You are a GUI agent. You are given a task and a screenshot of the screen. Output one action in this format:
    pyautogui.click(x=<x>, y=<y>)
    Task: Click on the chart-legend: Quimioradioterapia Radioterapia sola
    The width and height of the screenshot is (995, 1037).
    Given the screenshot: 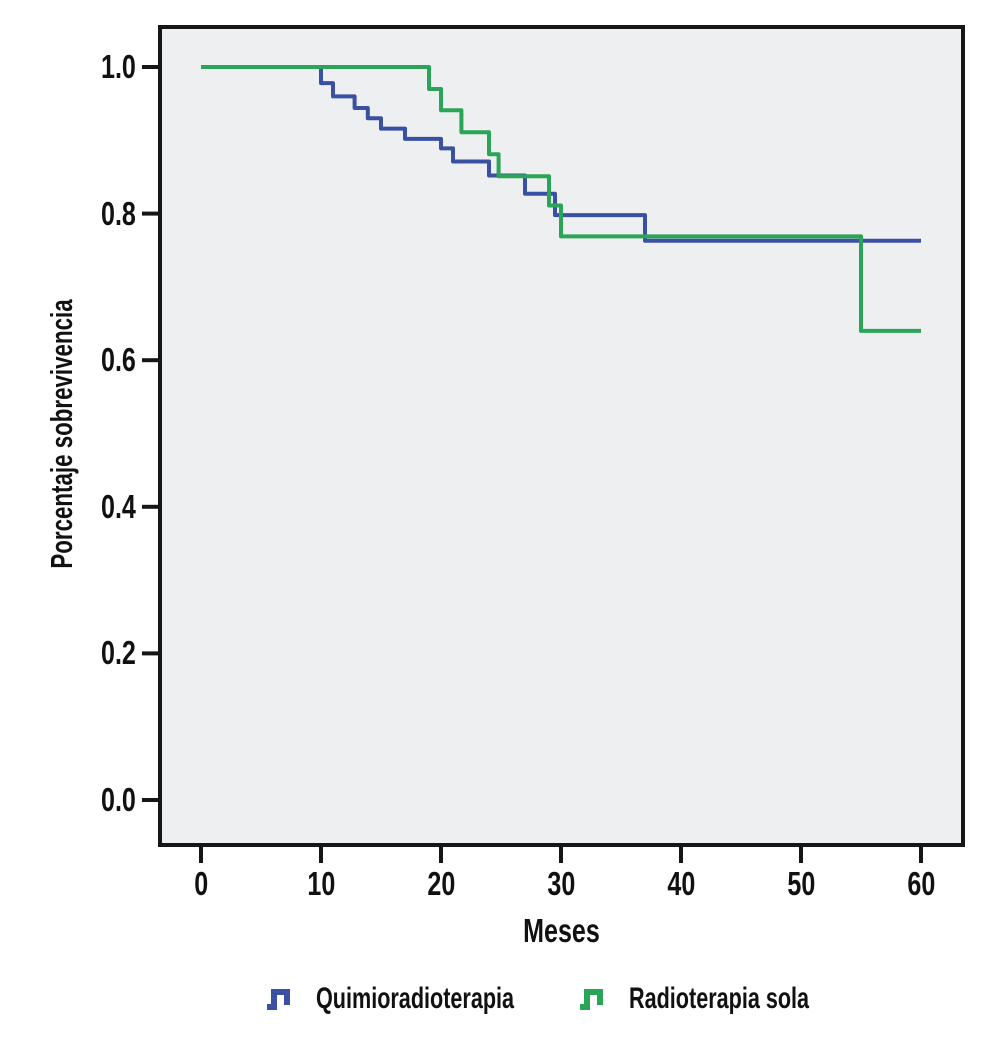 What is the action you would take?
    pyautogui.click(x=497, y=1002)
    